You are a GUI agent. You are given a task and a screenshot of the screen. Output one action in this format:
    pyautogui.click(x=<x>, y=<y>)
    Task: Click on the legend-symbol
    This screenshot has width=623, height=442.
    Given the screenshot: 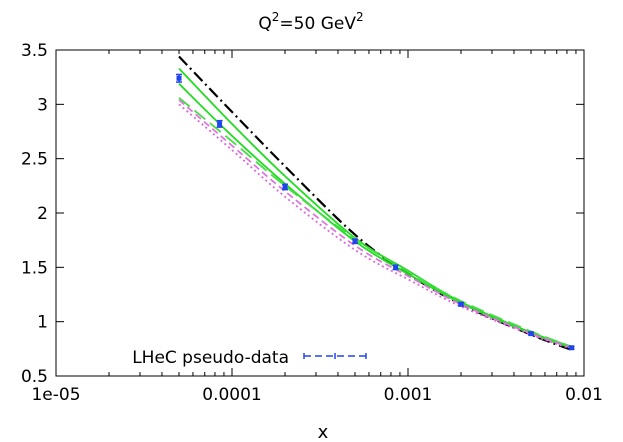 What is the action you would take?
    pyautogui.click(x=335, y=356)
    